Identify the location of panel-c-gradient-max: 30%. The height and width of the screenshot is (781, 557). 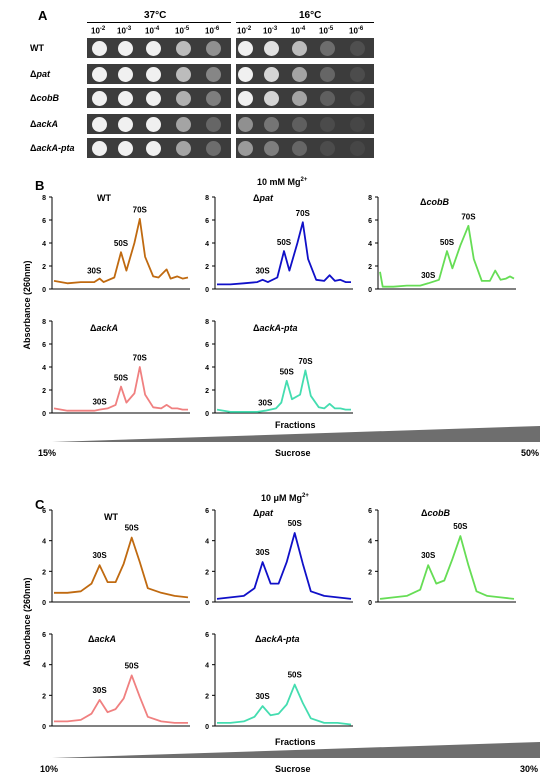
(529, 769).